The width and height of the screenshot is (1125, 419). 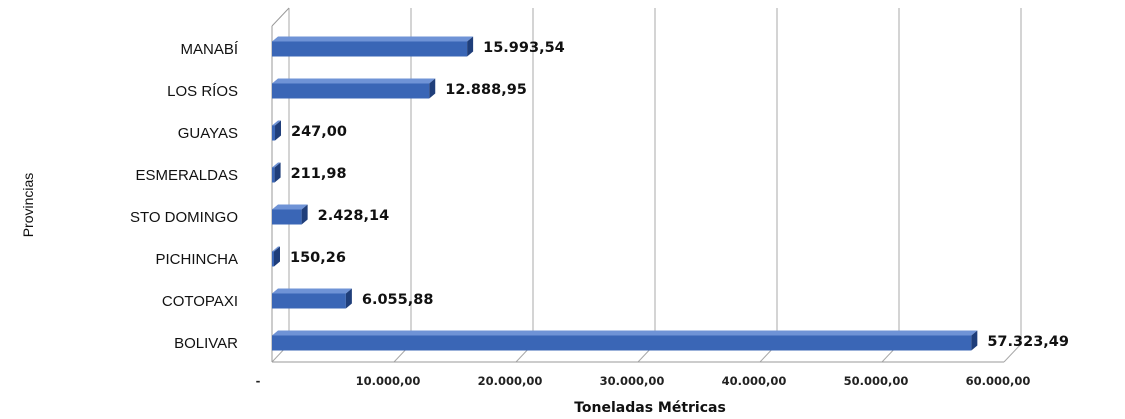 I want to click on value-label: 2.428,14, so click(x=354, y=216).